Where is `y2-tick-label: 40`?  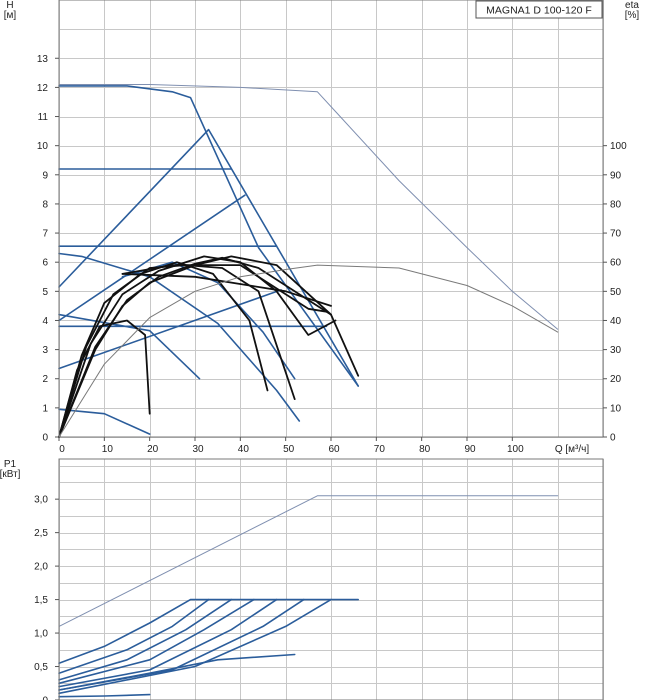
y2-tick-label: 40 is located at coordinates (616, 321).